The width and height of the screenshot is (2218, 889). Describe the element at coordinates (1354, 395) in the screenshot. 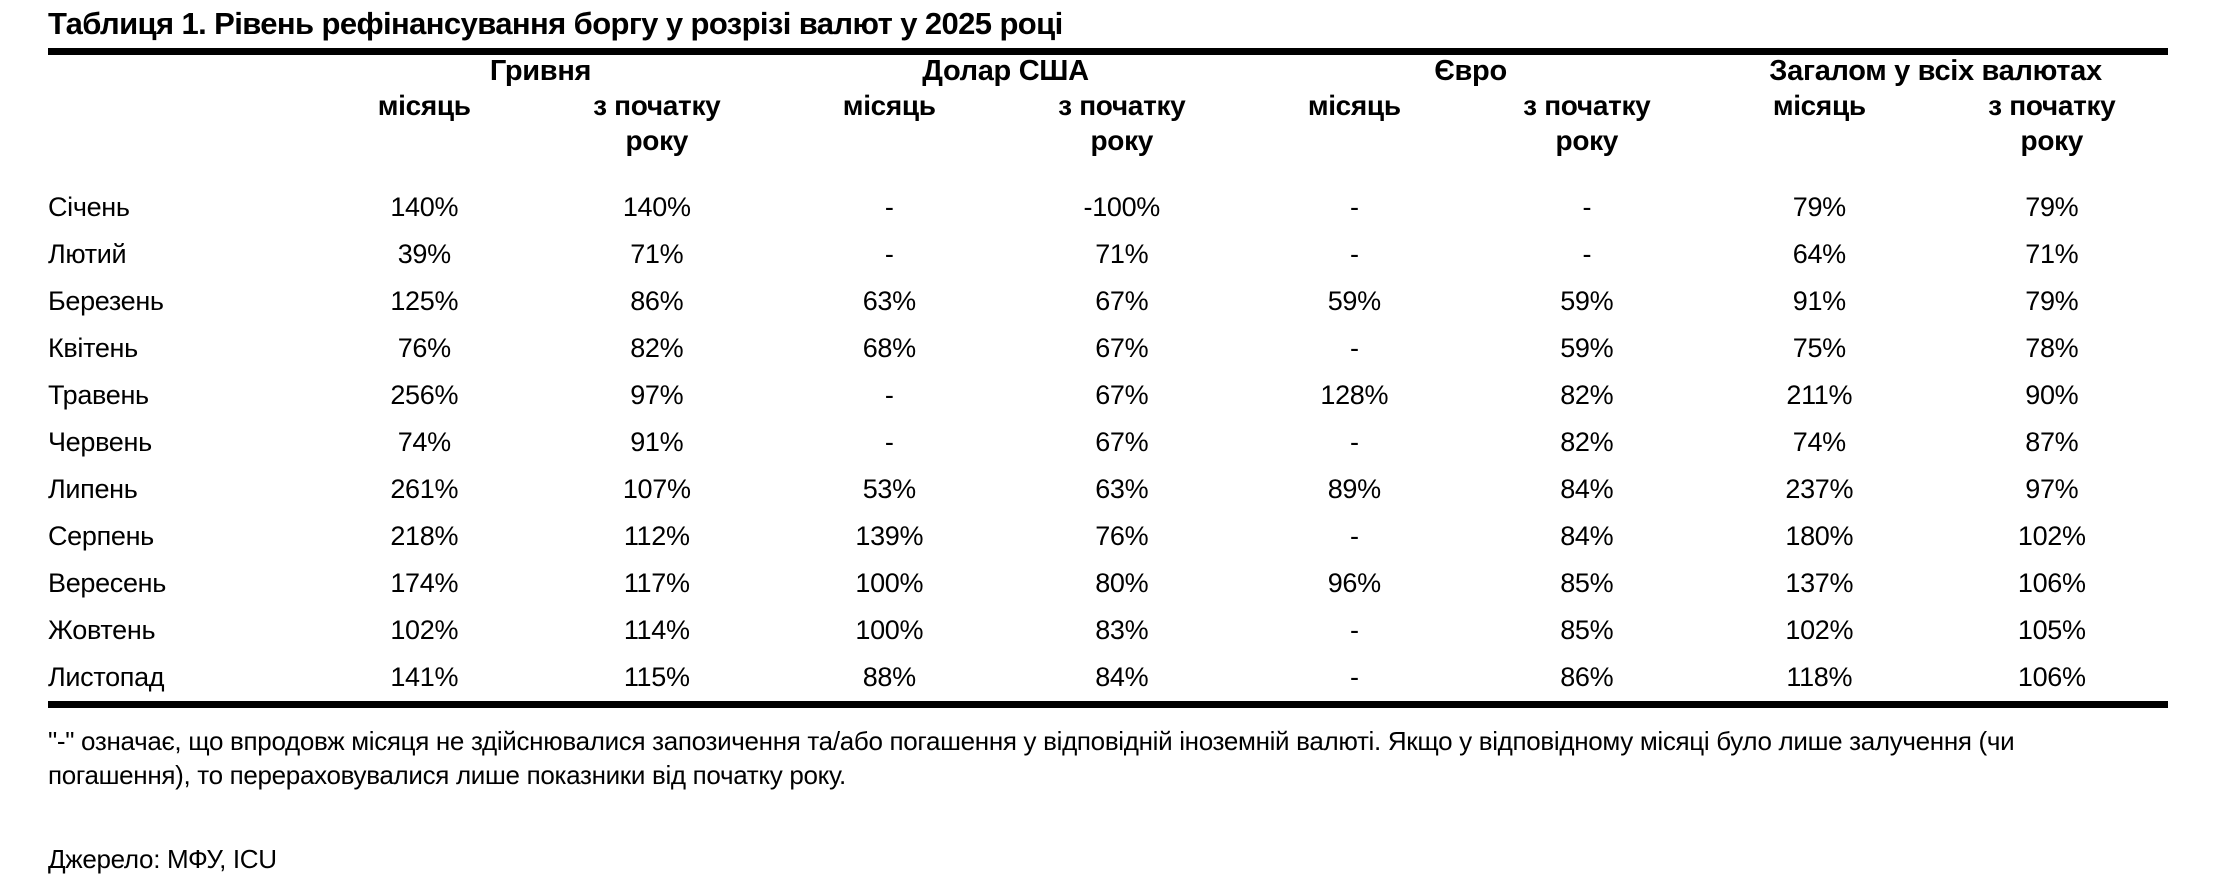

I see `value-cell: 128%` at that location.